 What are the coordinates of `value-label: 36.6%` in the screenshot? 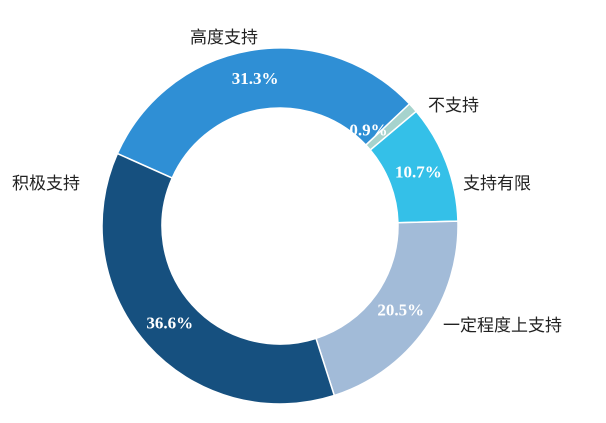 It's located at (169, 323).